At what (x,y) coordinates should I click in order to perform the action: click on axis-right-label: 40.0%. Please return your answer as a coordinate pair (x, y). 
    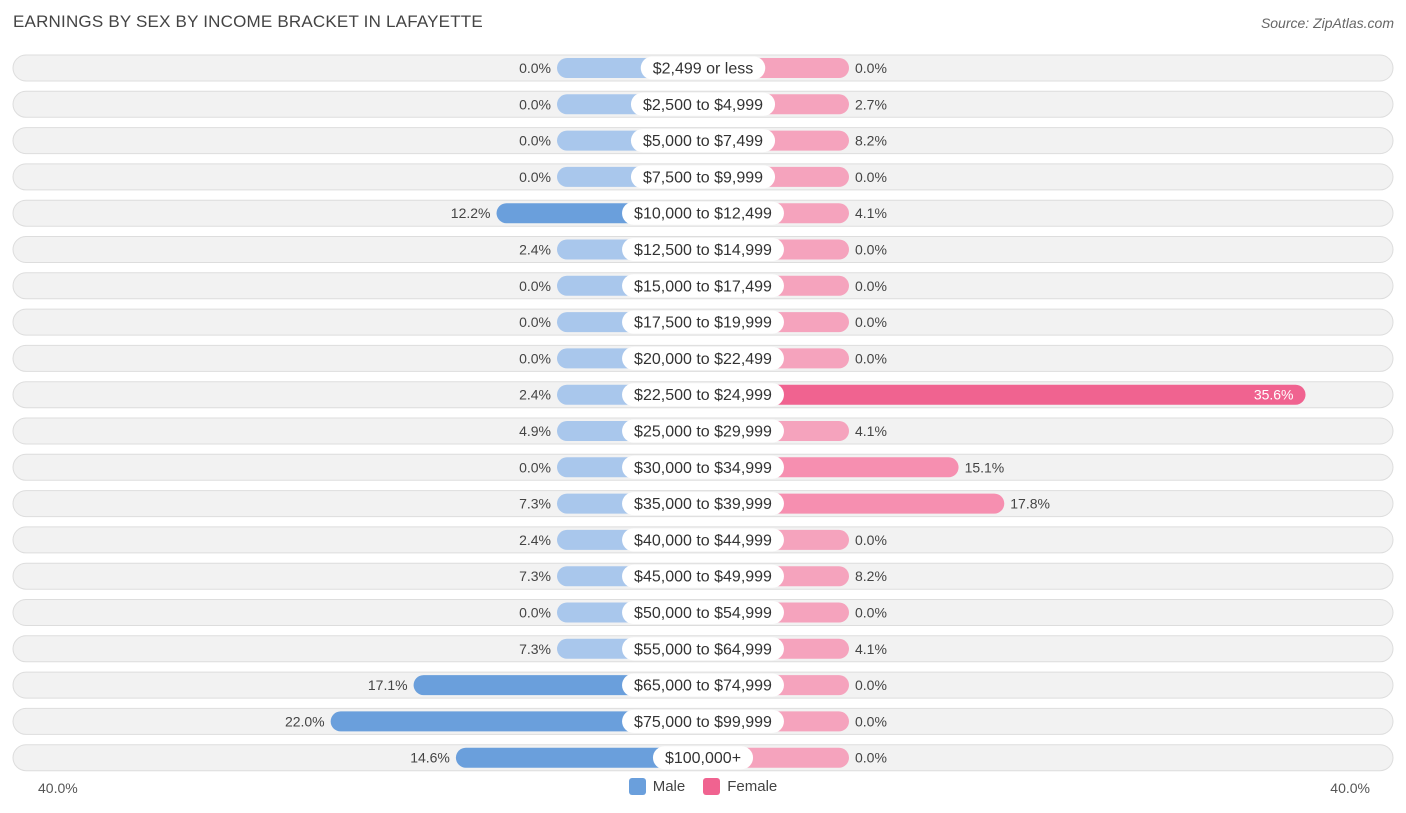
    Looking at the image, I should click on (1350, 788).